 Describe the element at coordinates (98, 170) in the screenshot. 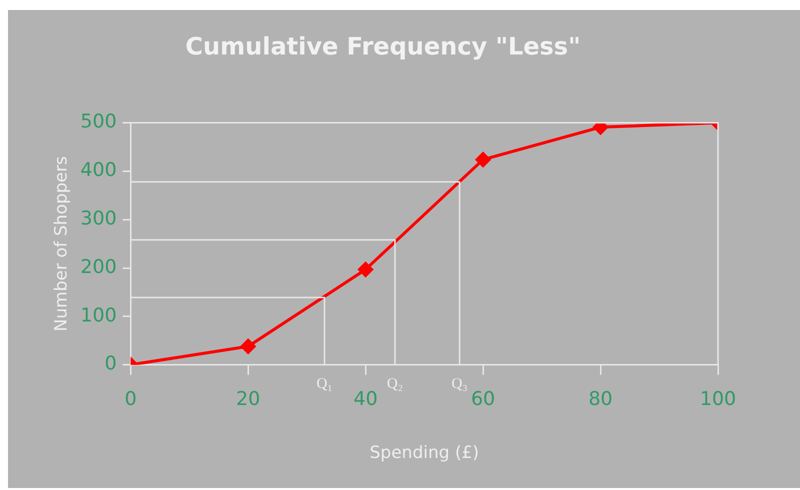

I see `y-tick-label: 400` at that location.